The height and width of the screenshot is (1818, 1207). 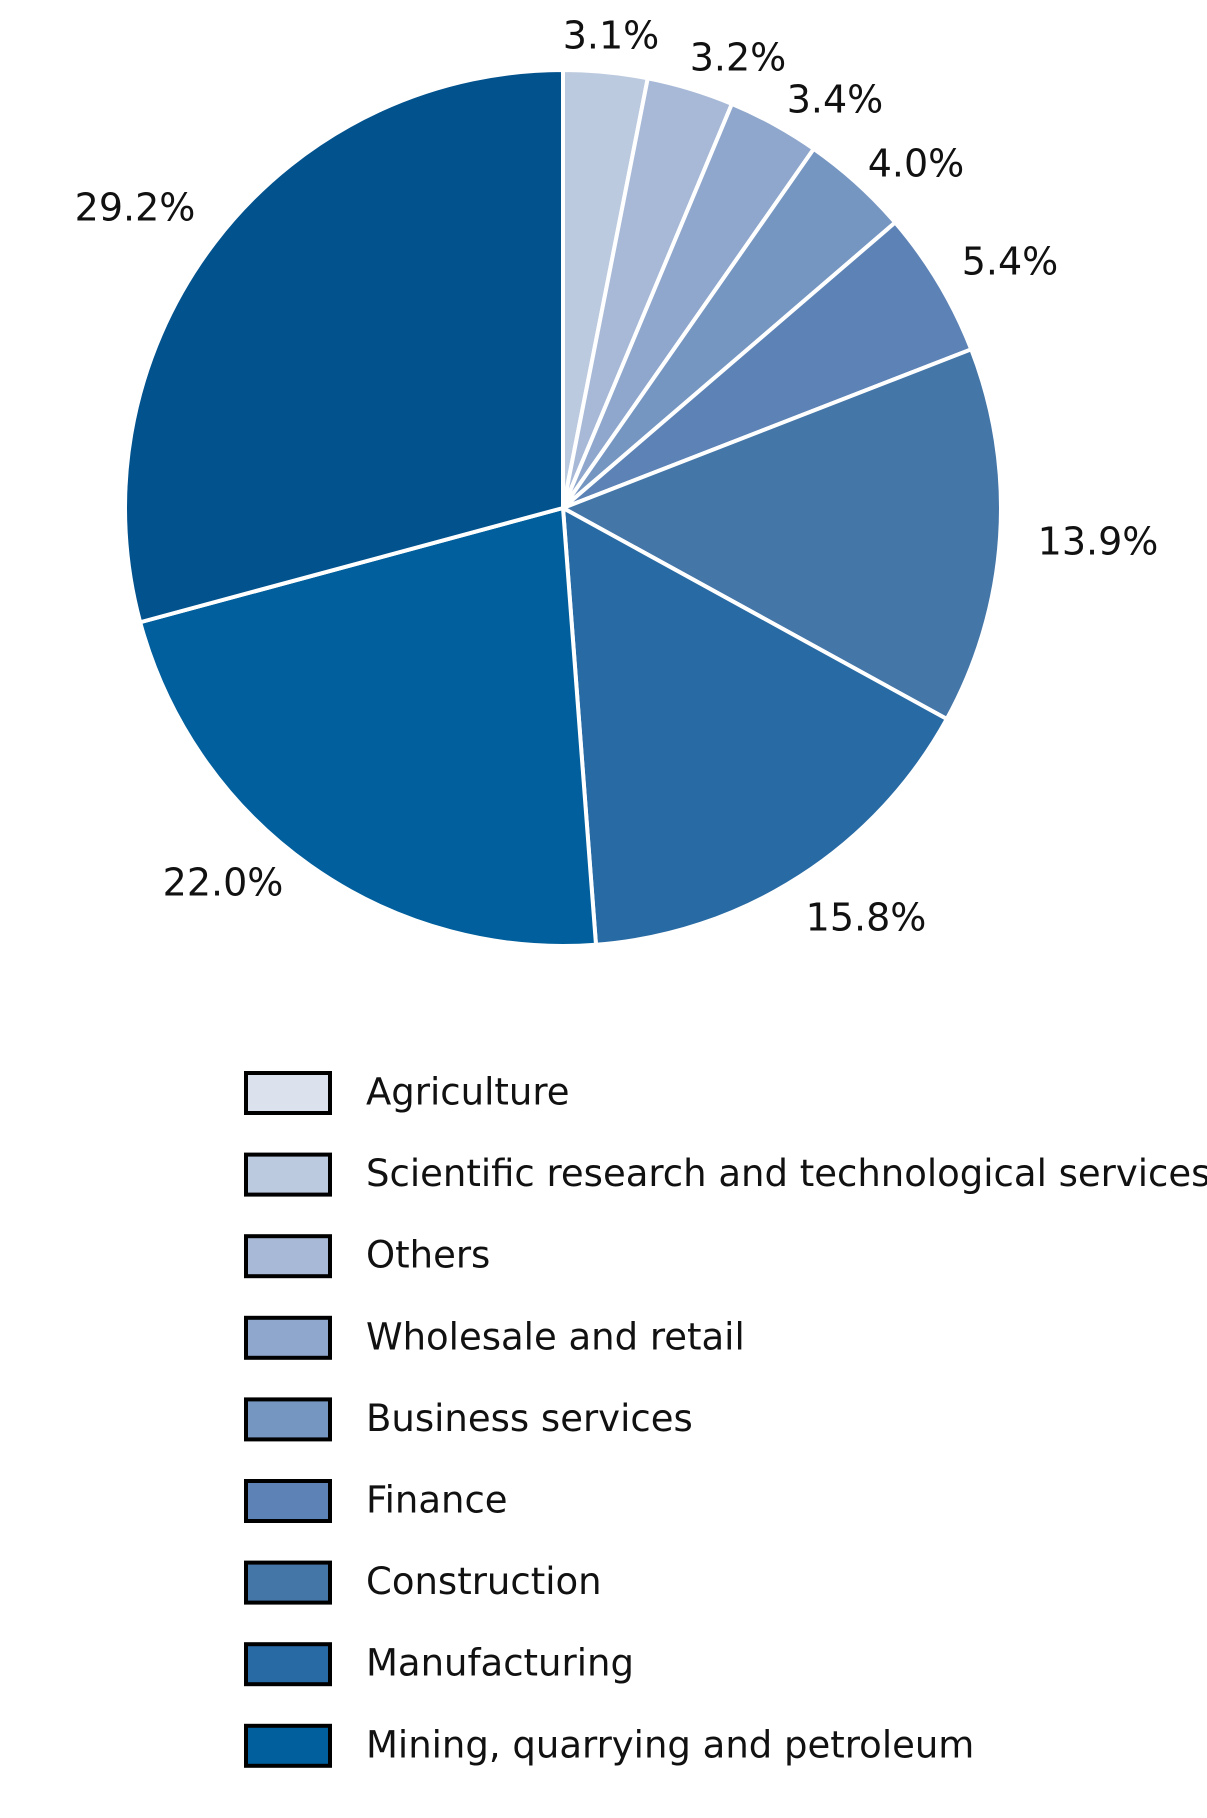 What do you see at coordinates (611, 36) in the screenshot?
I see `slice-label-agriculture: 3.1%` at bounding box center [611, 36].